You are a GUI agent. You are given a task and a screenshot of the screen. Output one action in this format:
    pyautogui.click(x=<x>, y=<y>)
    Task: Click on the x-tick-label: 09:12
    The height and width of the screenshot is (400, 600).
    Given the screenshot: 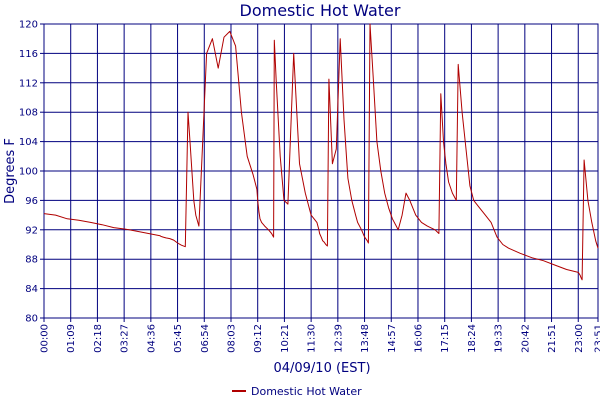 What is the action you would take?
    pyautogui.click(x=258, y=338)
    